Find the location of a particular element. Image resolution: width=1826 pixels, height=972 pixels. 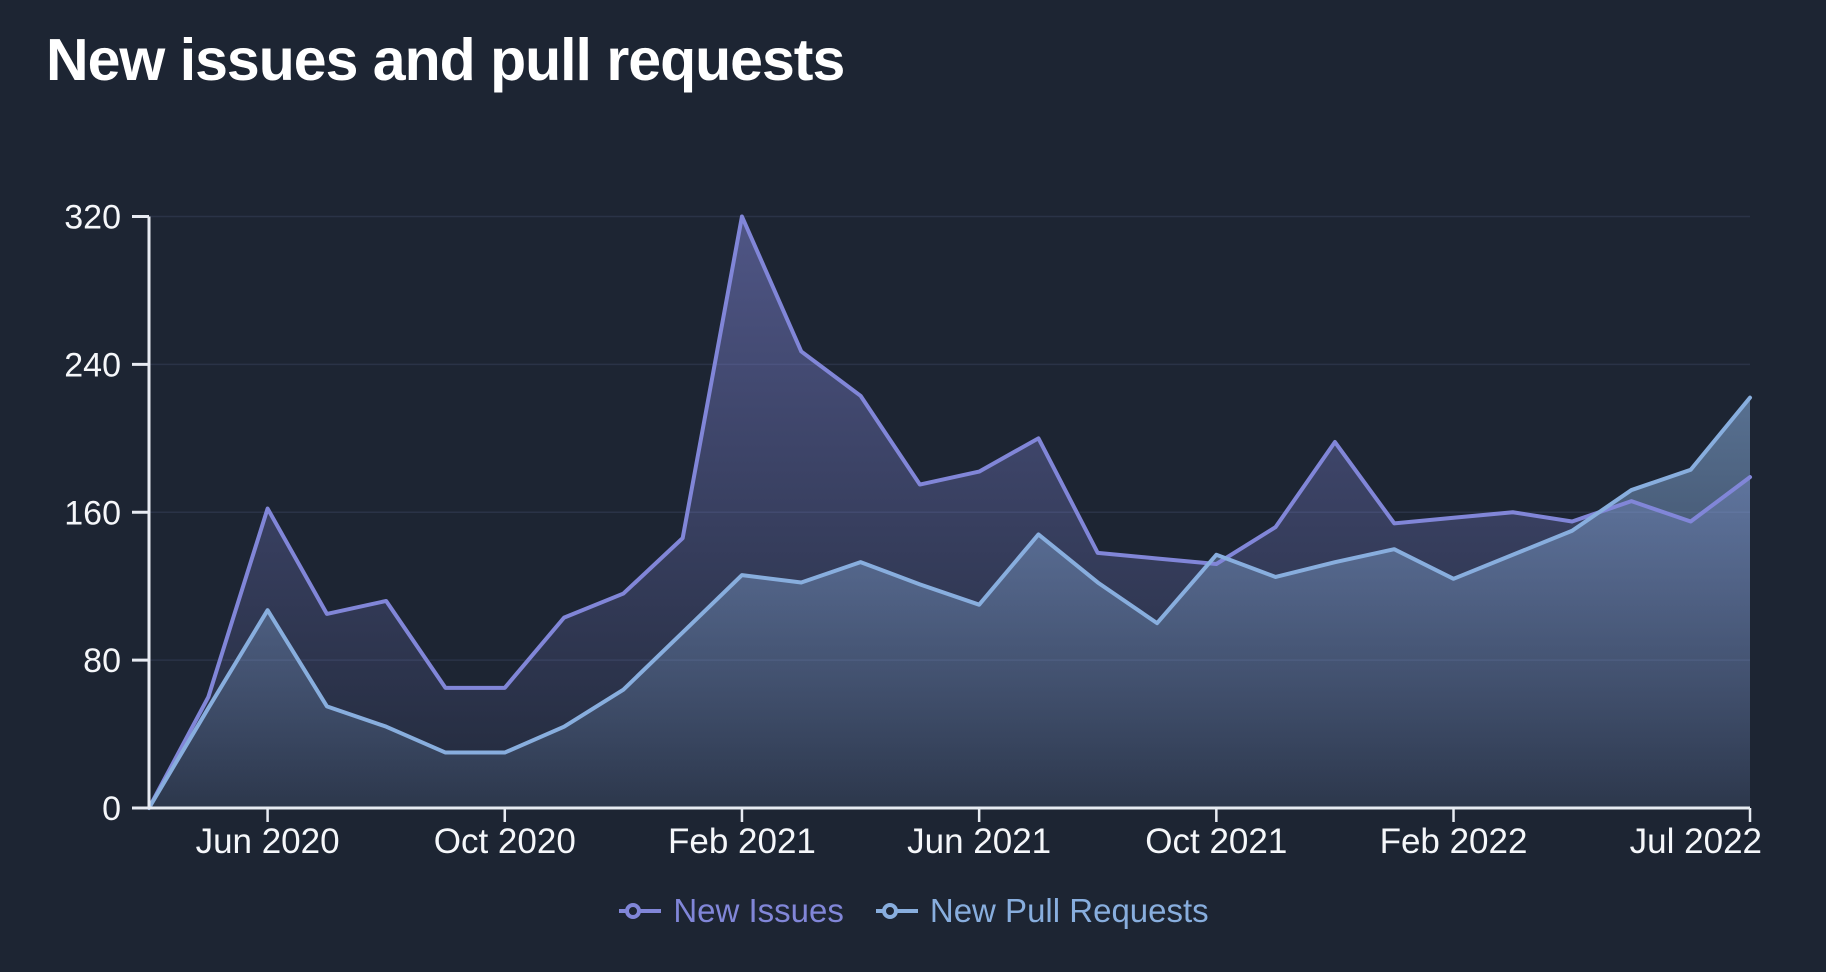

chart-title: New issues and pull requests is located at coordinates (445, 60).